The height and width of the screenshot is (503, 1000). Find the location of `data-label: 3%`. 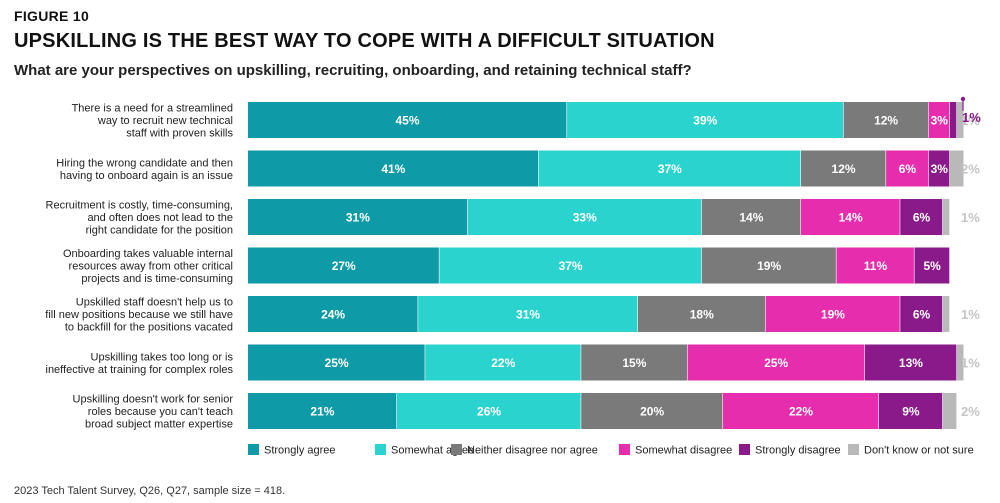

data-label: 3% is located at coordinates (940, 121).